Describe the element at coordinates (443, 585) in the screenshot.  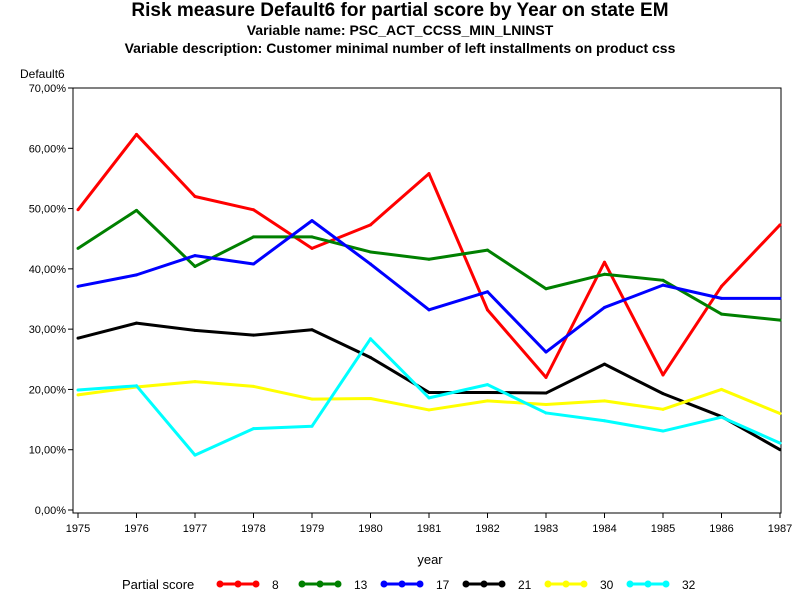
I see `legend-label-17: 17` at that location.